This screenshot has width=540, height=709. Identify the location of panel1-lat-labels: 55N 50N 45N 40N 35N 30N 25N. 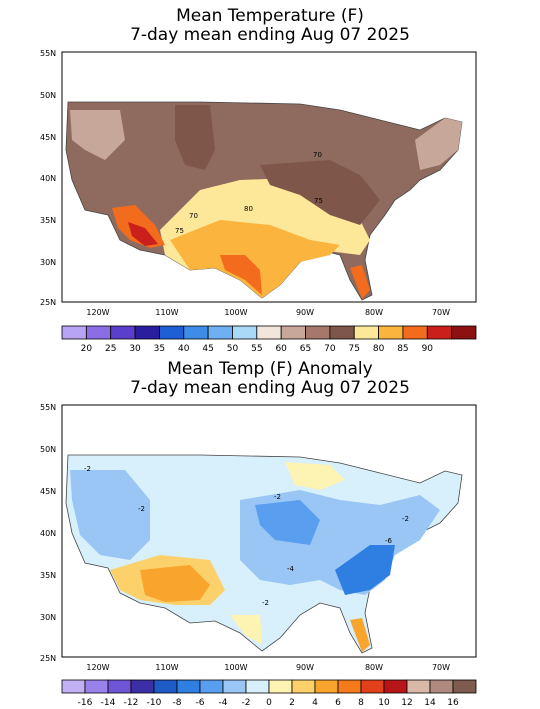
(48, 178).